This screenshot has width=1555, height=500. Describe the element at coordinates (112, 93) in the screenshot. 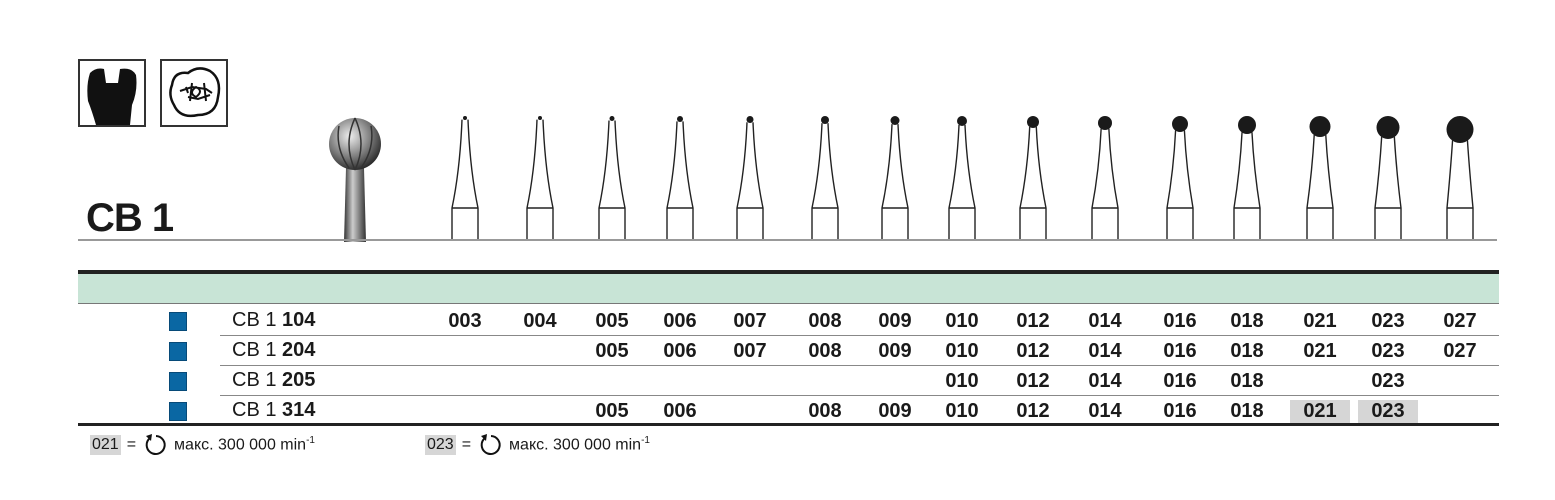

I see `crown-cavity-icon` at that location.